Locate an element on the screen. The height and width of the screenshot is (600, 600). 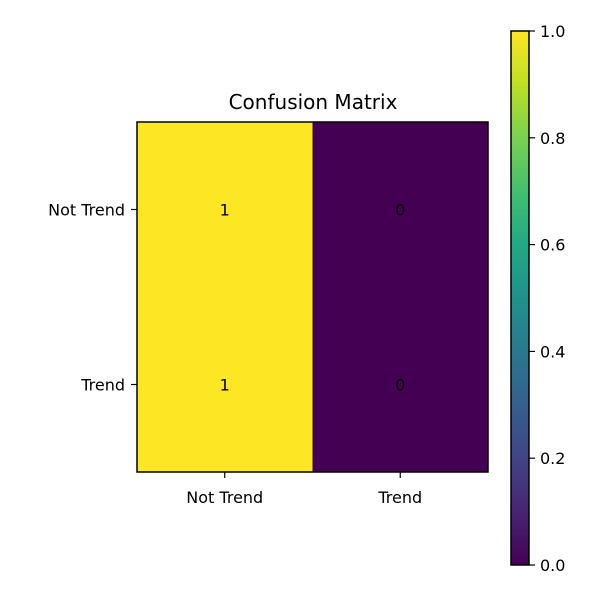
x-tick-label: Not Trend is located at coordinates (224, 497).